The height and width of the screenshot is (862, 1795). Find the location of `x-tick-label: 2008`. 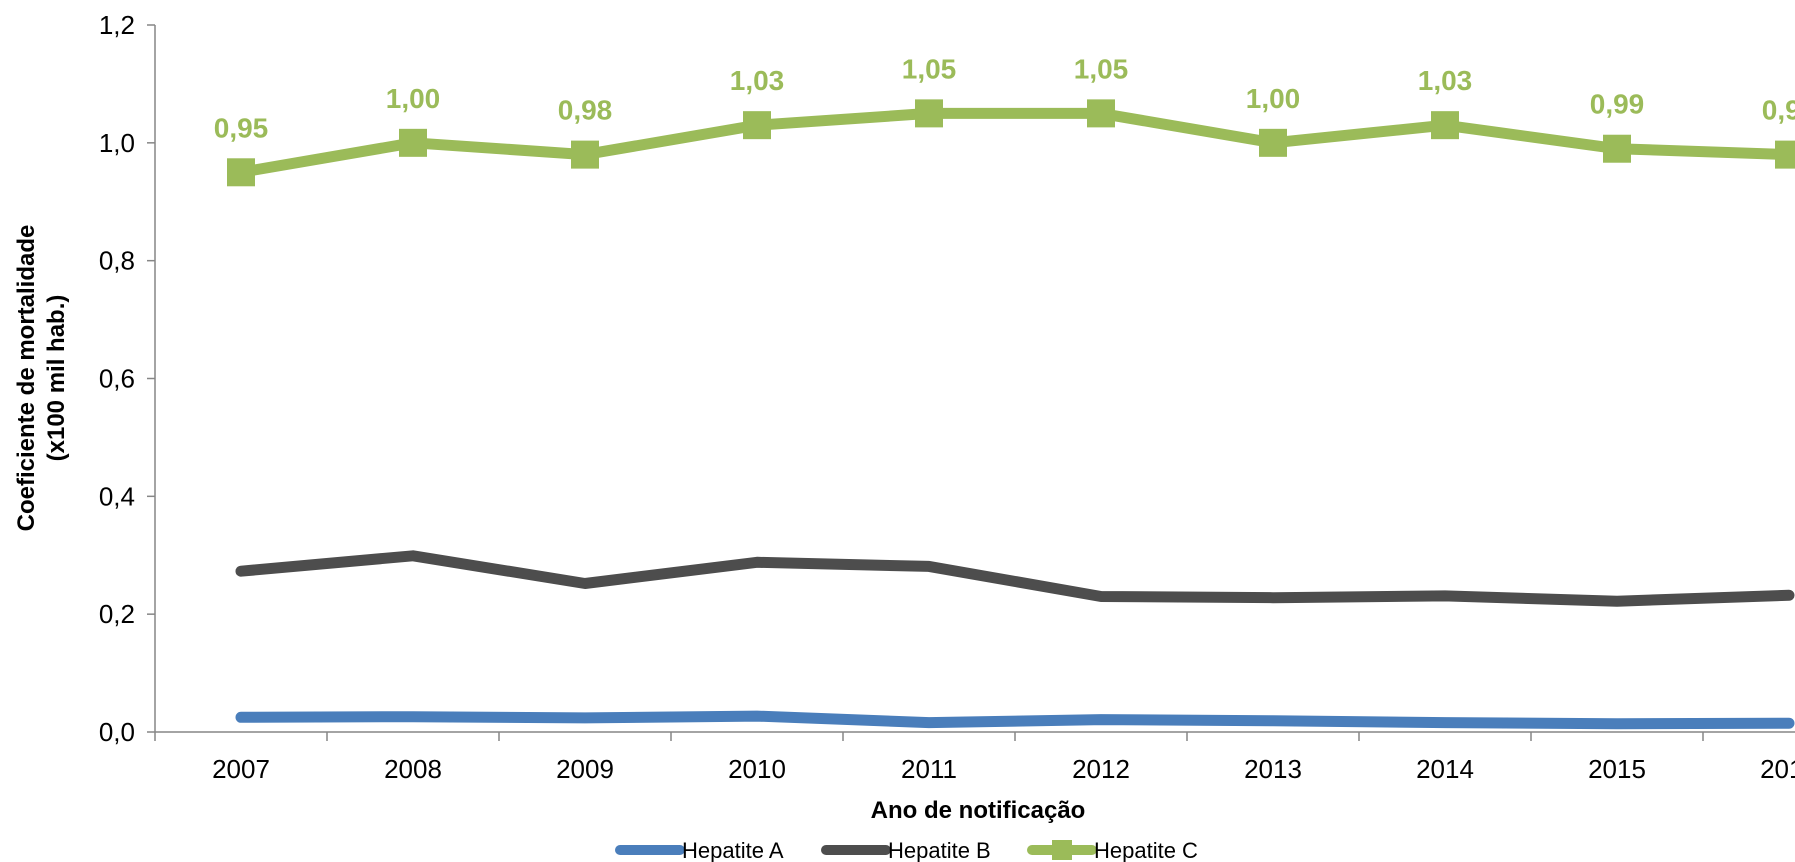

x-tick-label: 2008 is located at coordinates (413, 769).